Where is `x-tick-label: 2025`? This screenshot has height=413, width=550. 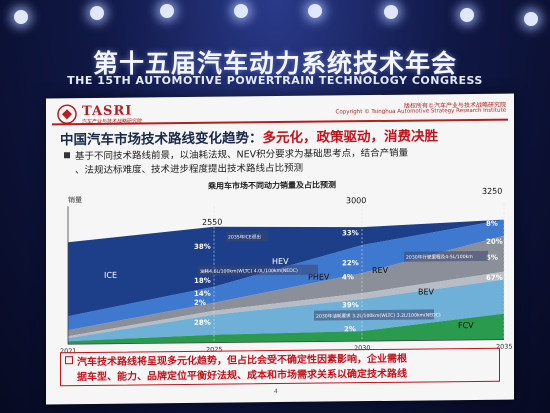
x-tick-label: 2025 is located at coordinates (214, 350).